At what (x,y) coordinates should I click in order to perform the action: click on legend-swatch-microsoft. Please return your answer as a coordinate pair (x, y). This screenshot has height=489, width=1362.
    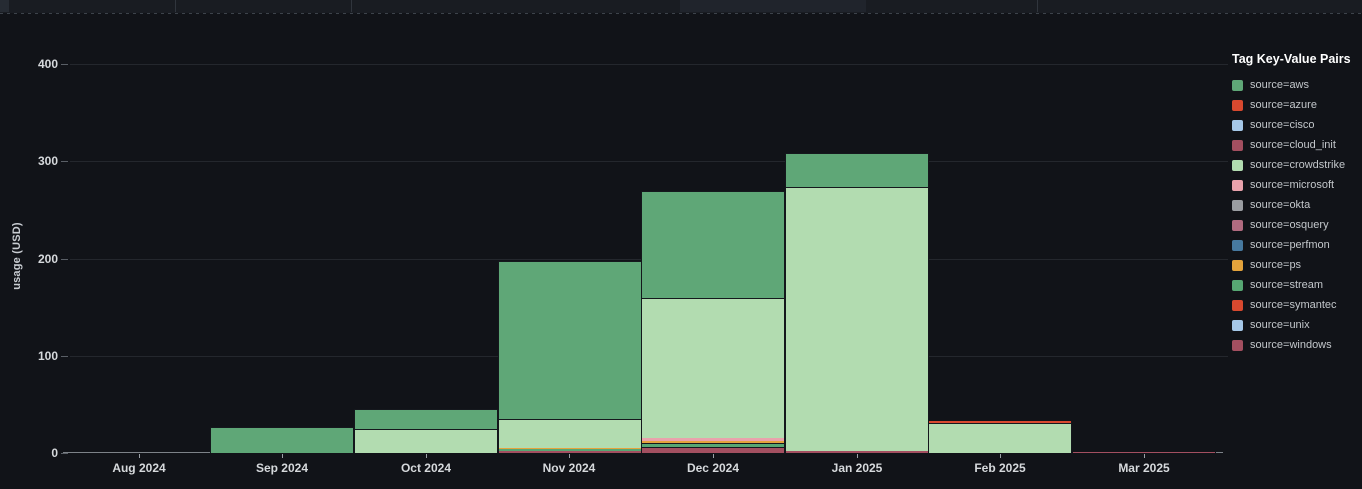
    Looking at the image, I should click on (1237, 185).